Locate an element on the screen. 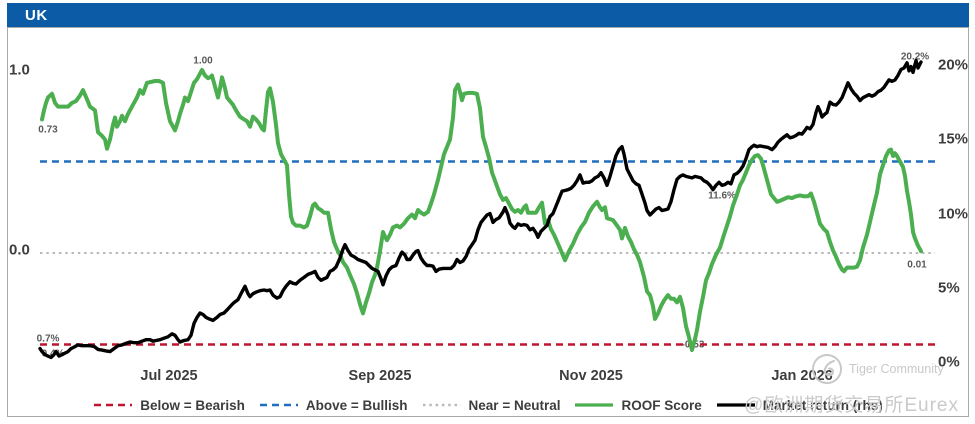 Image resolution: width=975 pixels, height=424 pixels. tiger-watermark: Tiger Community is located at coordinates (877, 369).